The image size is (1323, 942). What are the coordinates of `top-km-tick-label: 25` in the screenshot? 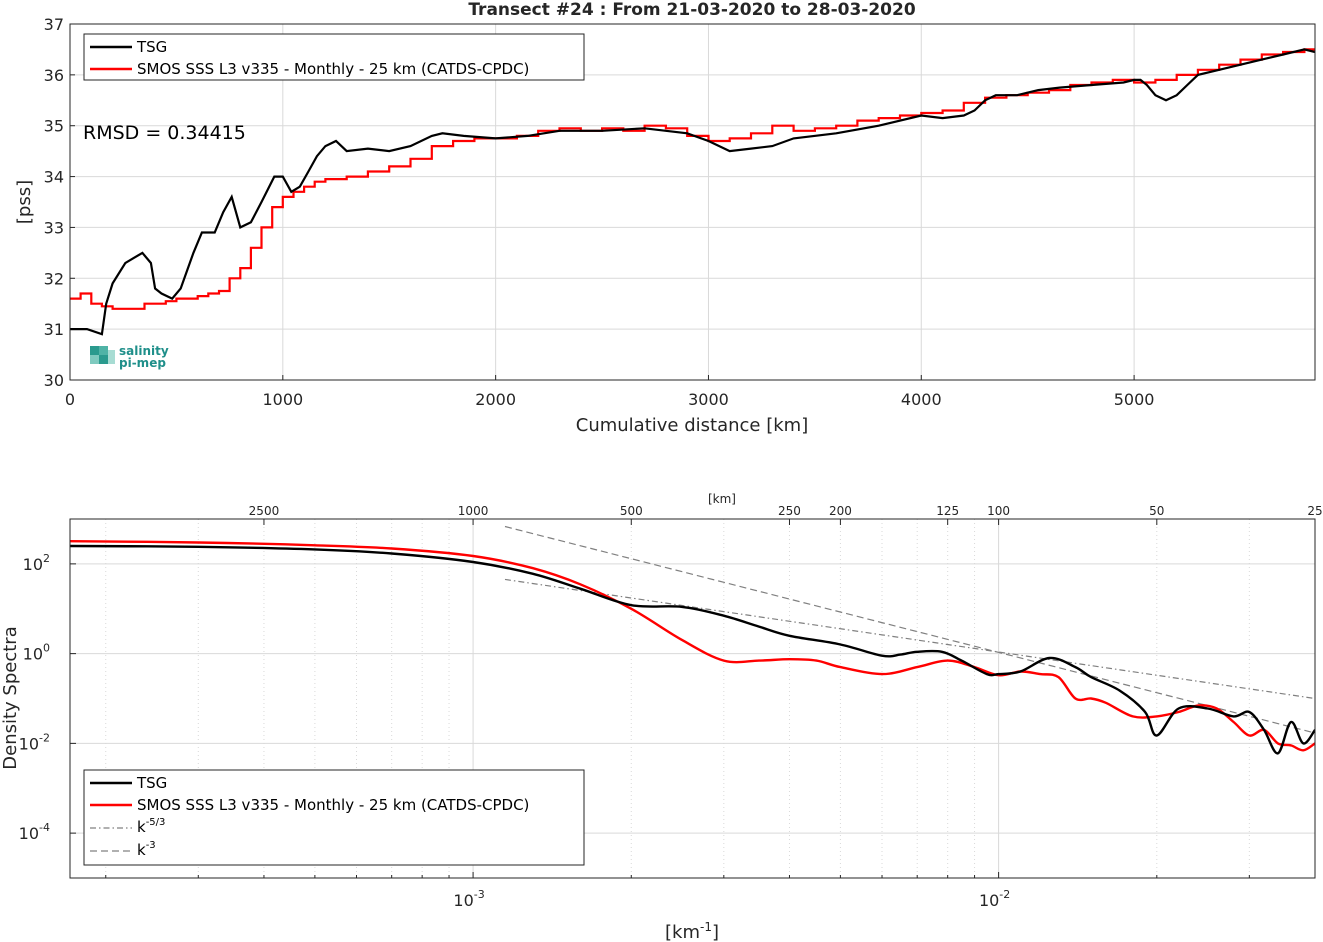 It's located at (1314, 511).